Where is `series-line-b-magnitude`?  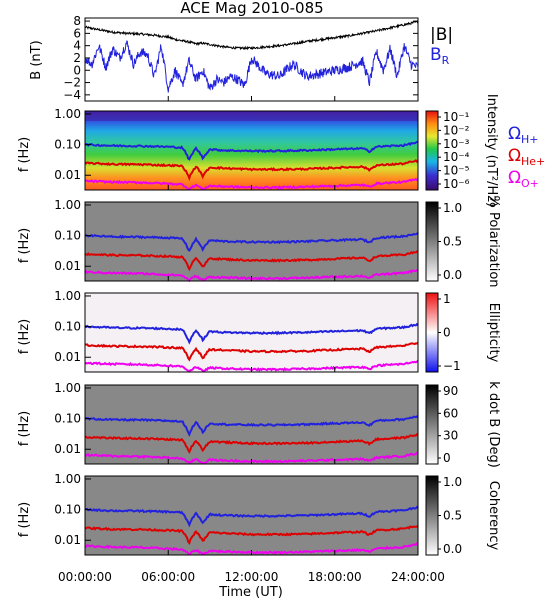
series-line-b-magnitude is located at coordinates (251, 35).